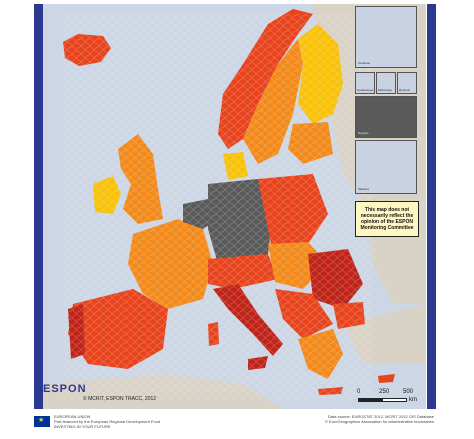 This screenshot has height=439, width=474. What do you see at coordinates (431, 206) in the screenshot?
I see `frame-right-bar` at bounding box center [431, 206].